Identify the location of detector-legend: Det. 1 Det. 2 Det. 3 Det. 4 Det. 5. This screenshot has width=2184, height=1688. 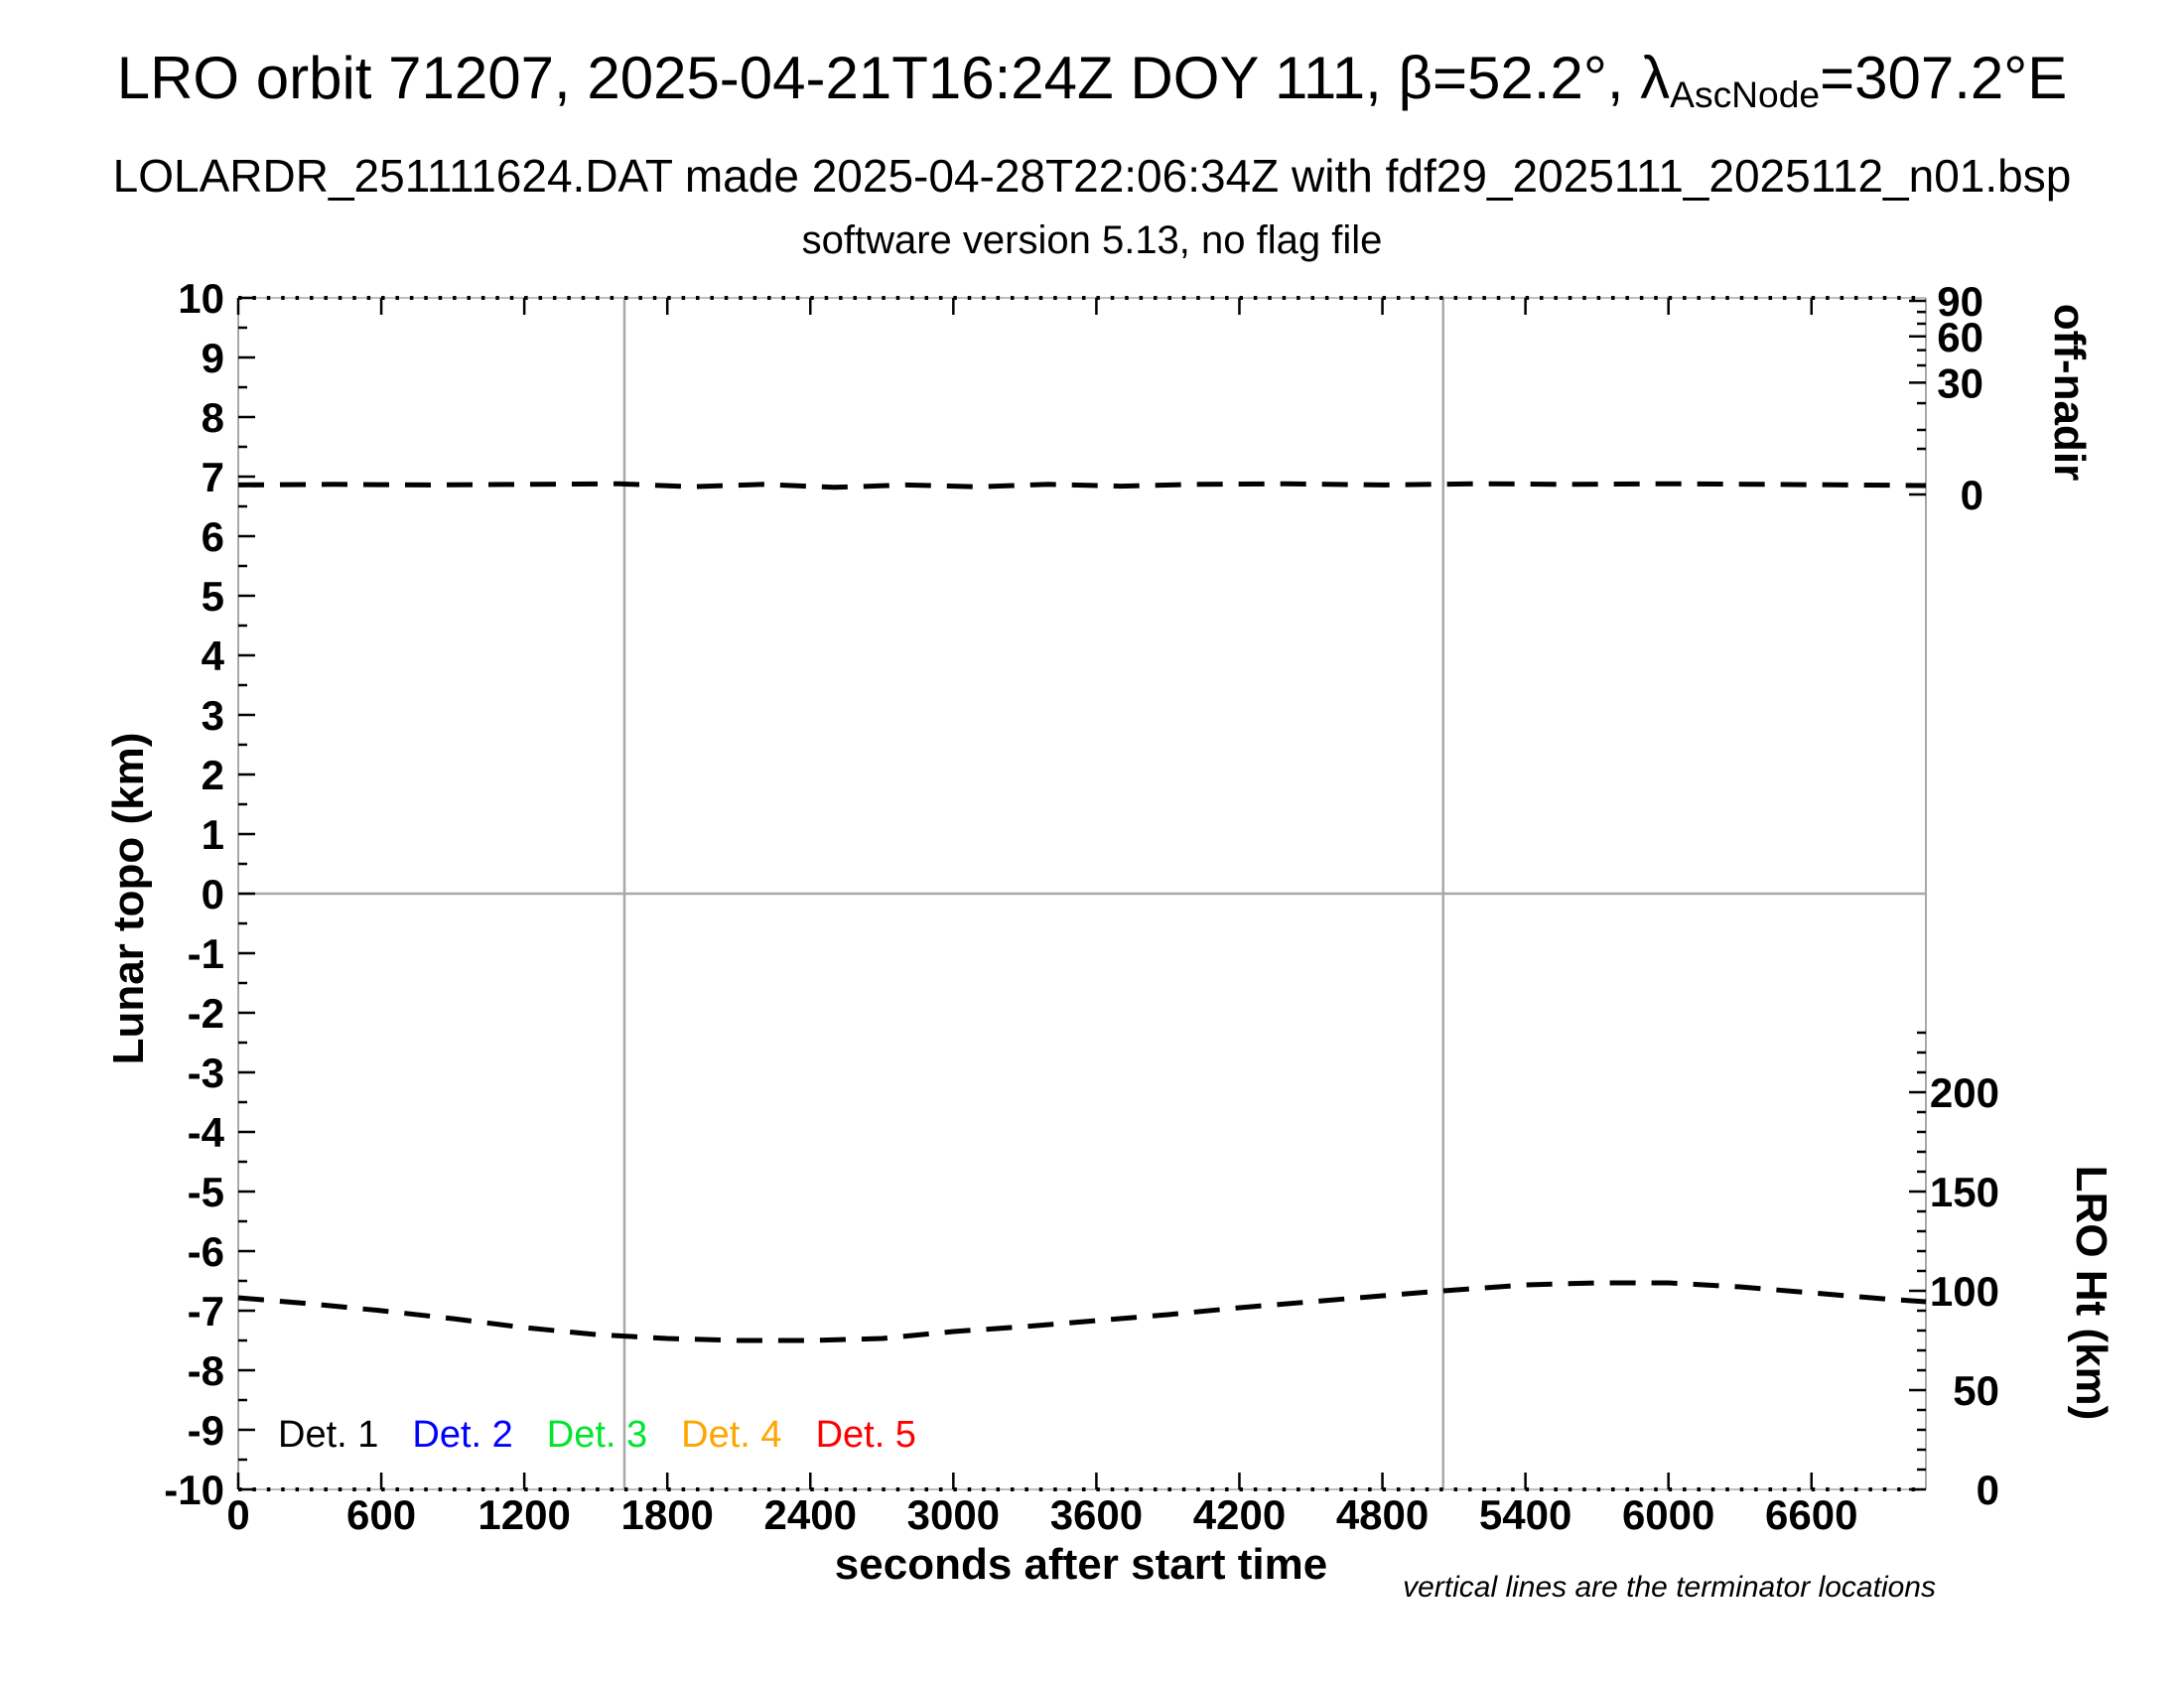
(597, 1435).